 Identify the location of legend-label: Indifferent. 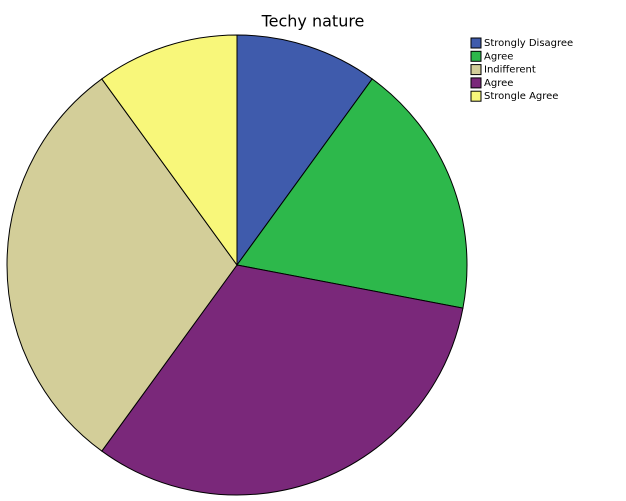
(510, 70).